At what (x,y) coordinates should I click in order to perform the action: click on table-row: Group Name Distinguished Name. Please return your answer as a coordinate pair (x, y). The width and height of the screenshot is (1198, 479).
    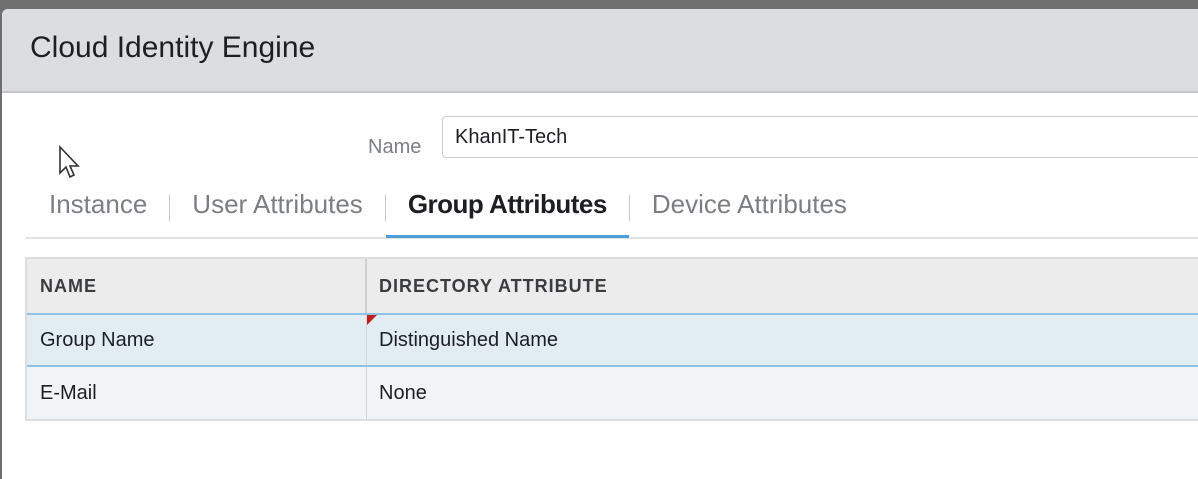
    Looking at the image, I should click on (612, 340).